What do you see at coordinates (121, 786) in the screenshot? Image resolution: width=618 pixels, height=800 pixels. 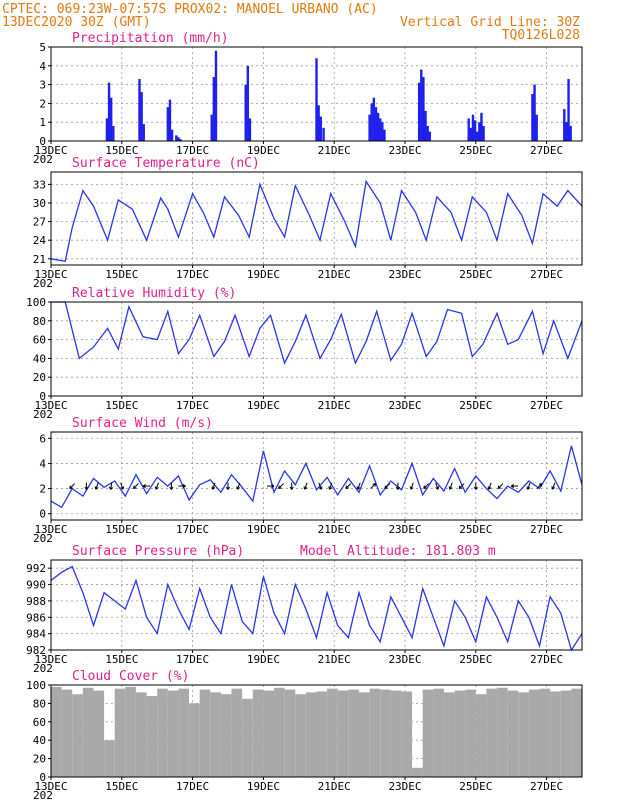 I see `cloud-xtick-label: 15DEC` at bounding box center [121, 786].